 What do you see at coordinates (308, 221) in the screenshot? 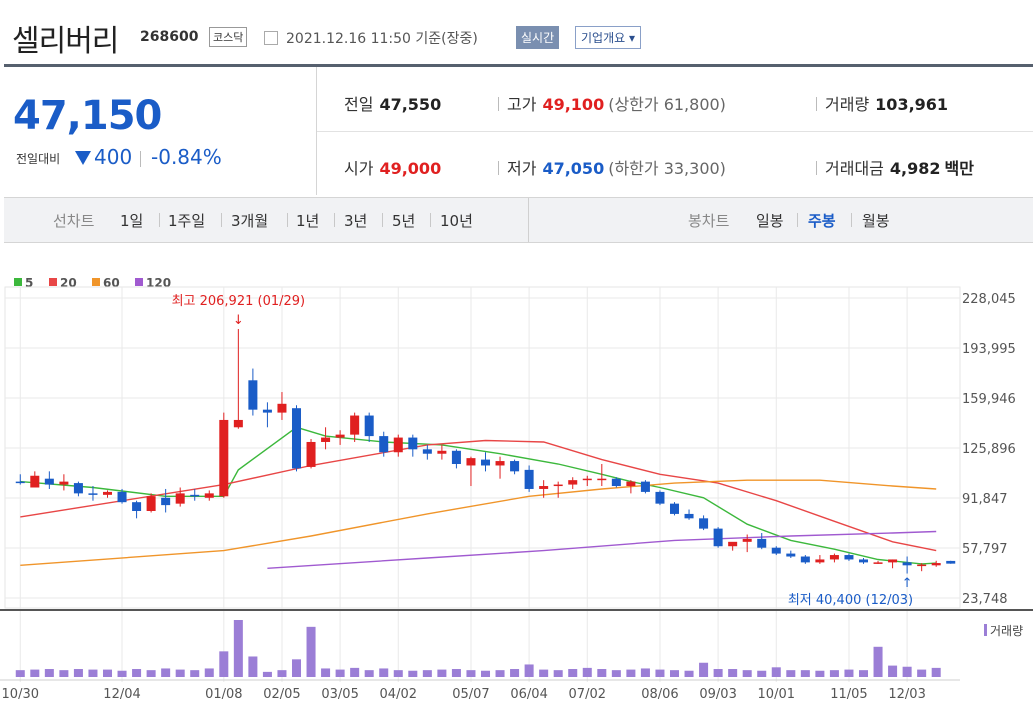
I see `tab-1y: 1년` at bounding box center [308, 221].